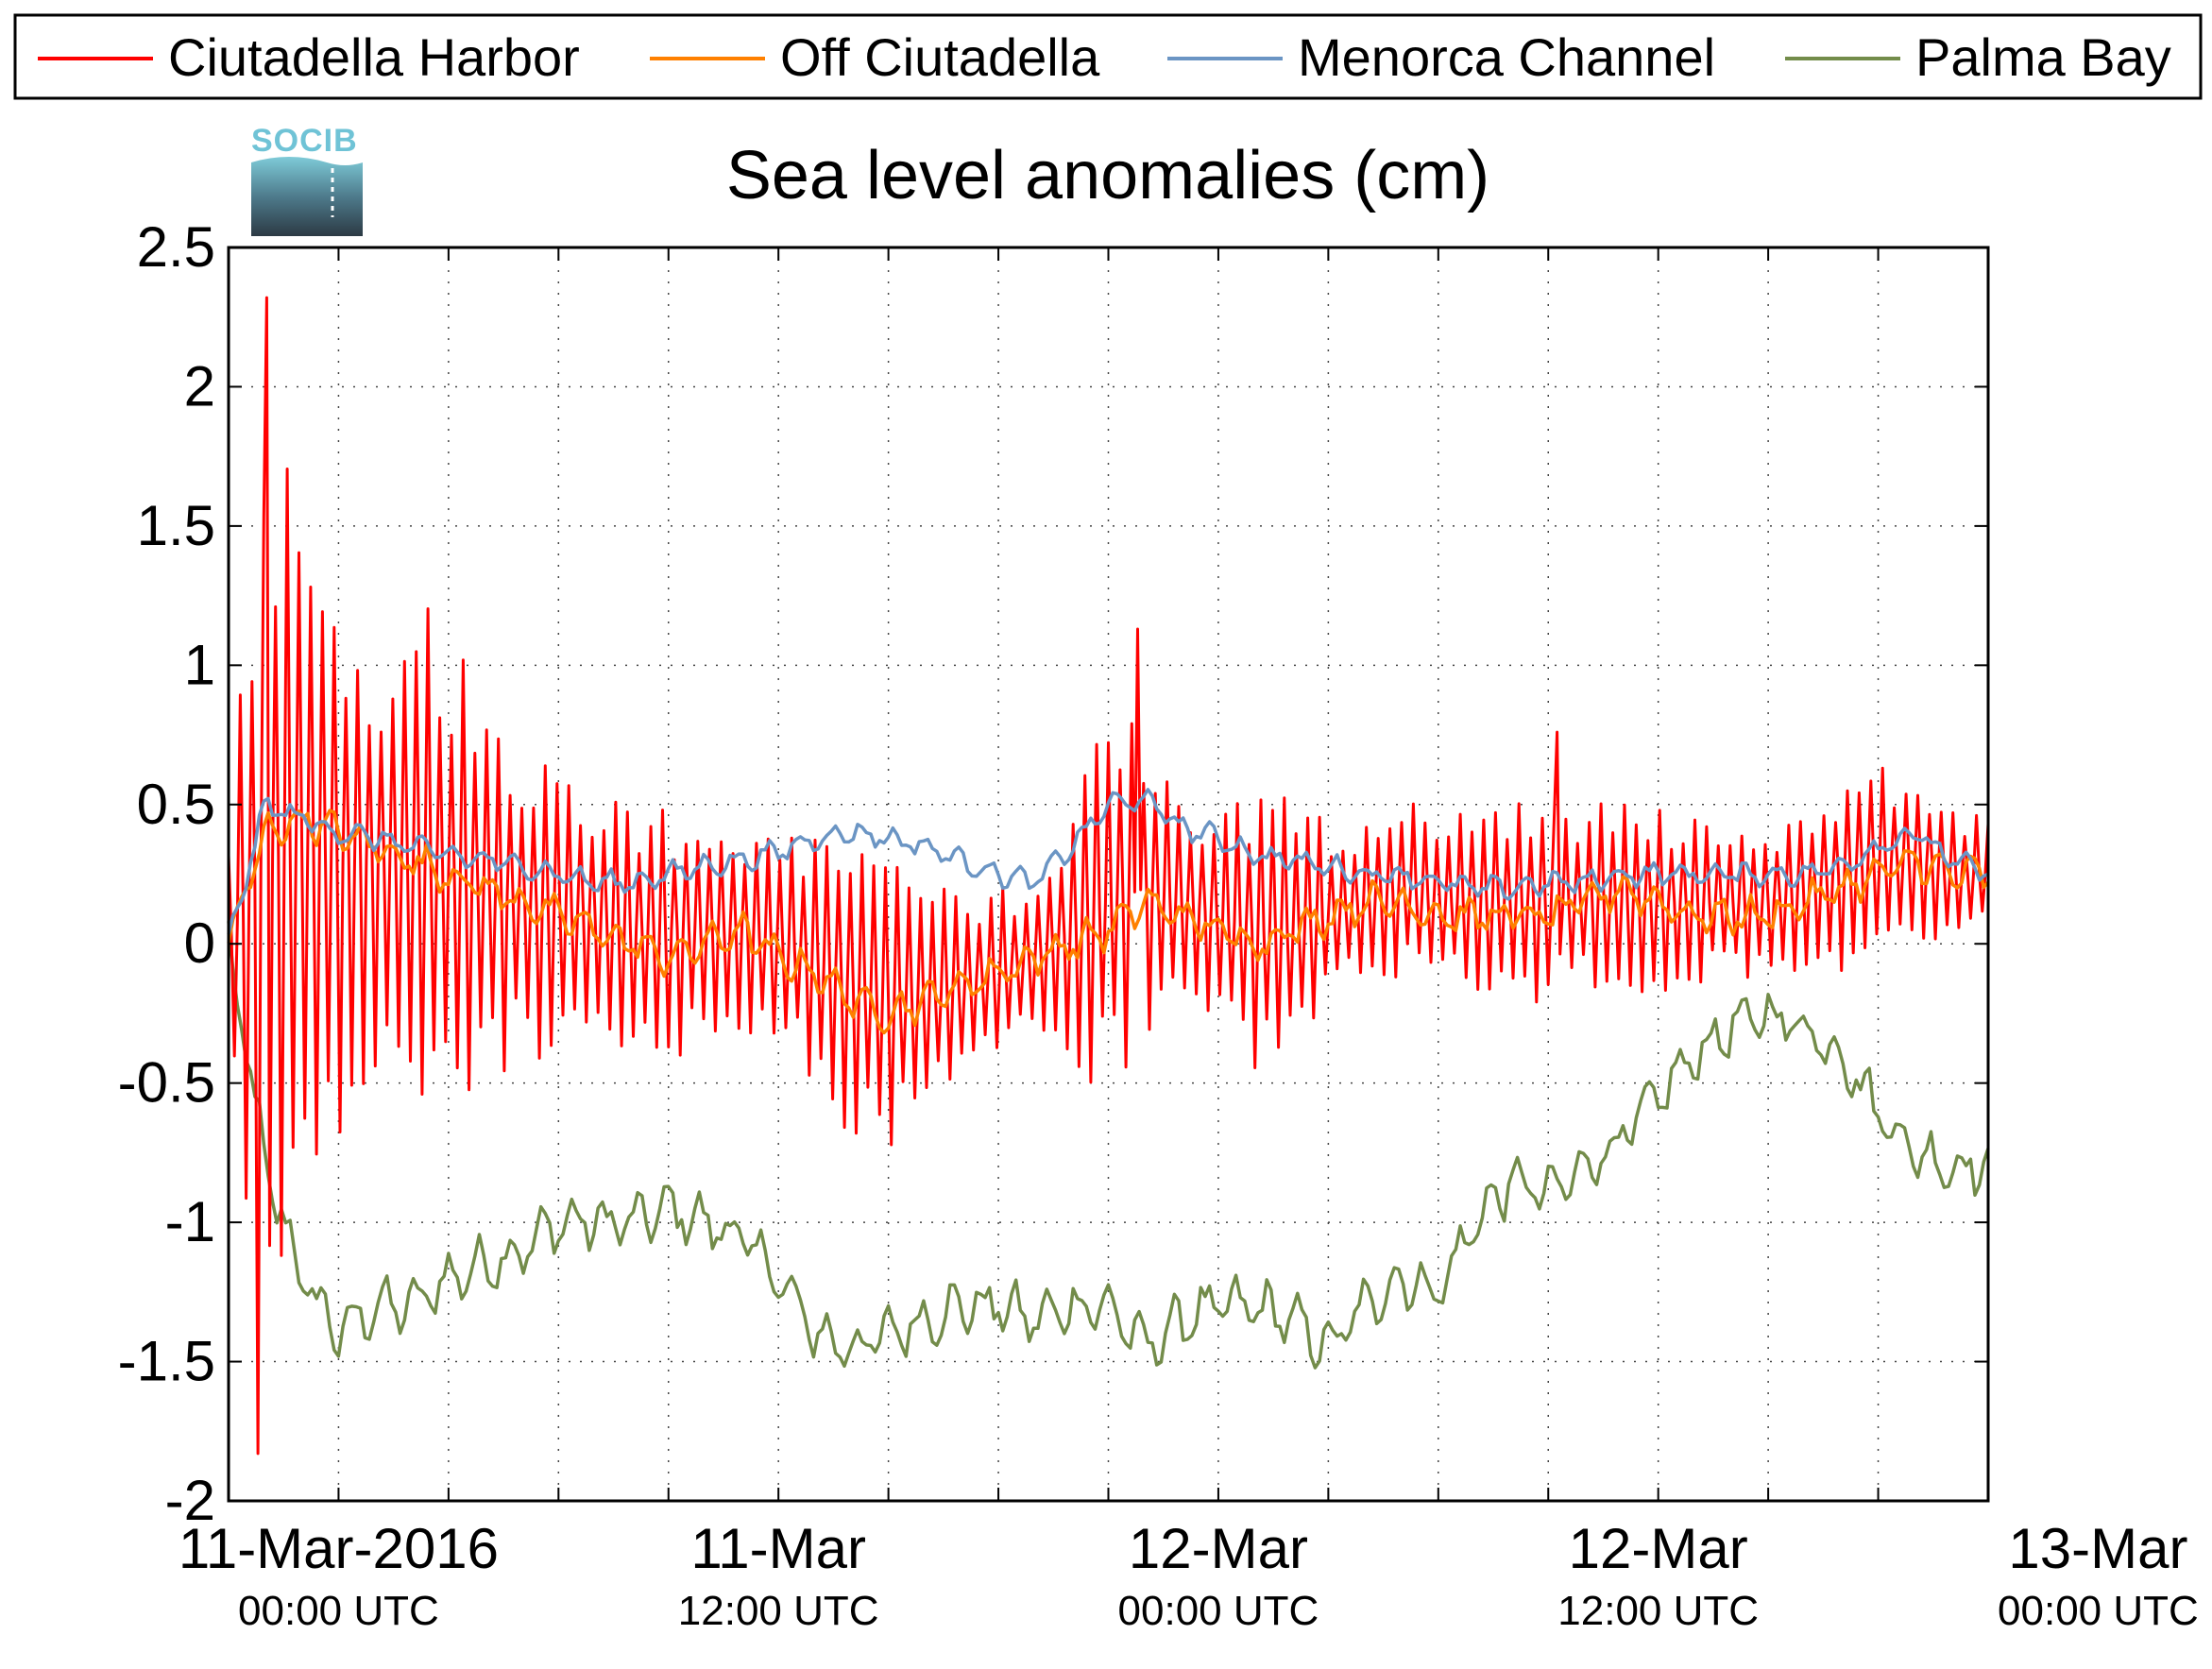 The width and height of the screenshot is (2212, 1669). I want to click on y-tick-label: 2.5, so click(176, 247).